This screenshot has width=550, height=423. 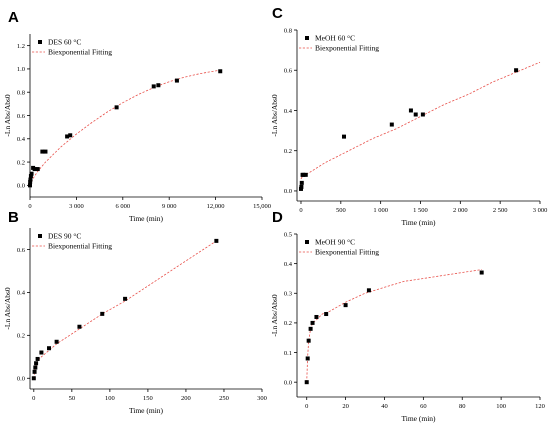 What do you see at coordinates (460, 210) in the screenshot?
I see `x-tick-label: 2 000` at bounding box center [460, 210].